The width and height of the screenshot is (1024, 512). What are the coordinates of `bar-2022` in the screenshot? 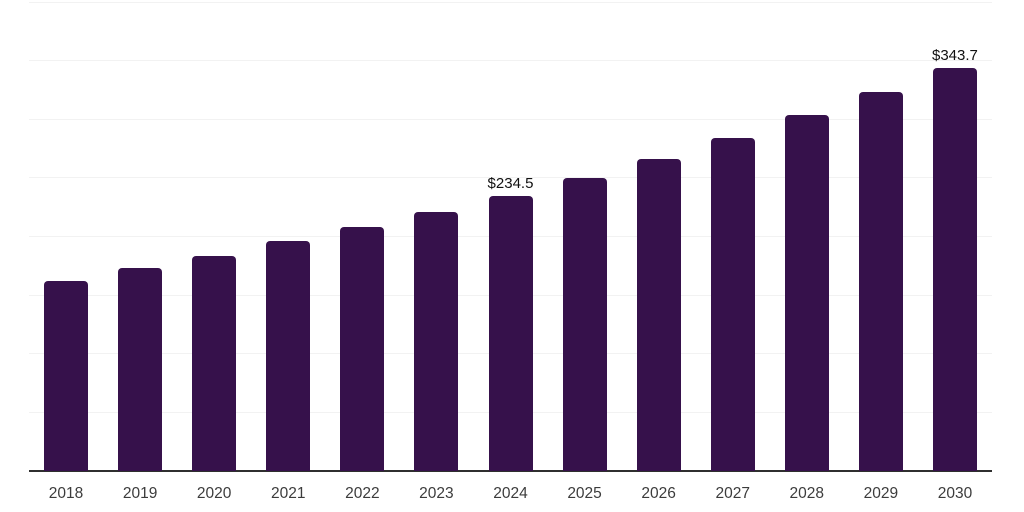 It's located at (362, 349).